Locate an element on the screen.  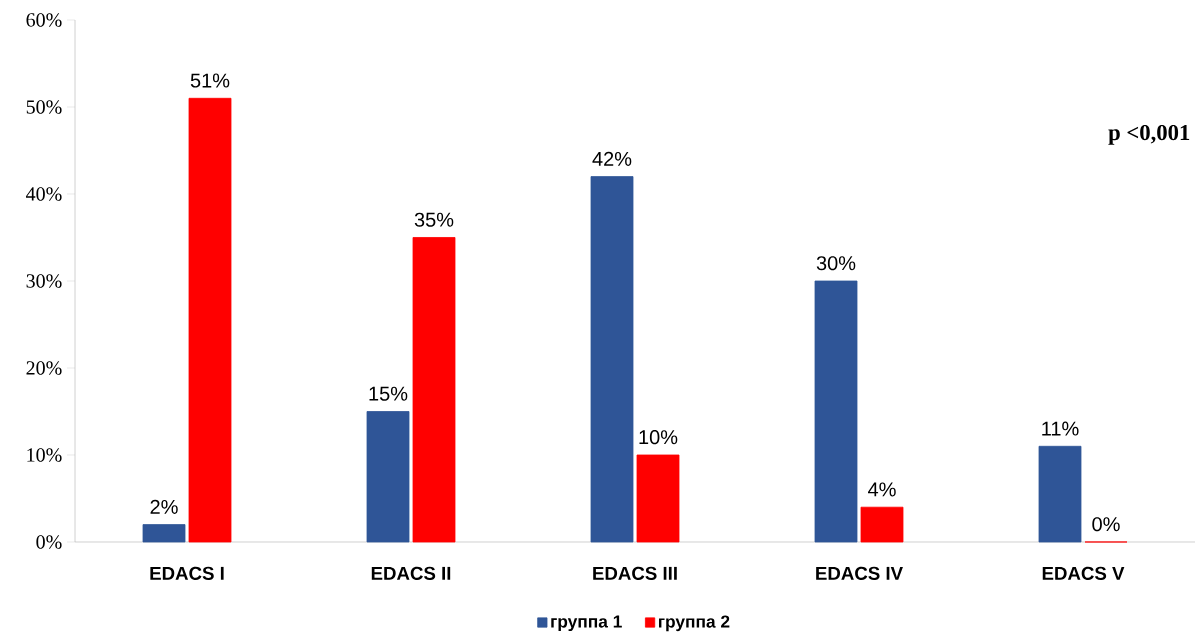
y-tick-label: 10% is located at coordinates (44, 455).